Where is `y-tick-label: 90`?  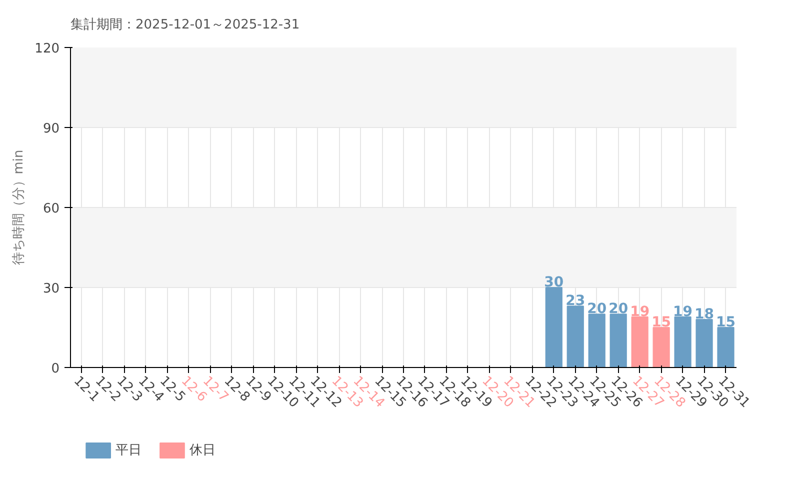 y-tick-label: 90 is located at coordinates (51, 129).